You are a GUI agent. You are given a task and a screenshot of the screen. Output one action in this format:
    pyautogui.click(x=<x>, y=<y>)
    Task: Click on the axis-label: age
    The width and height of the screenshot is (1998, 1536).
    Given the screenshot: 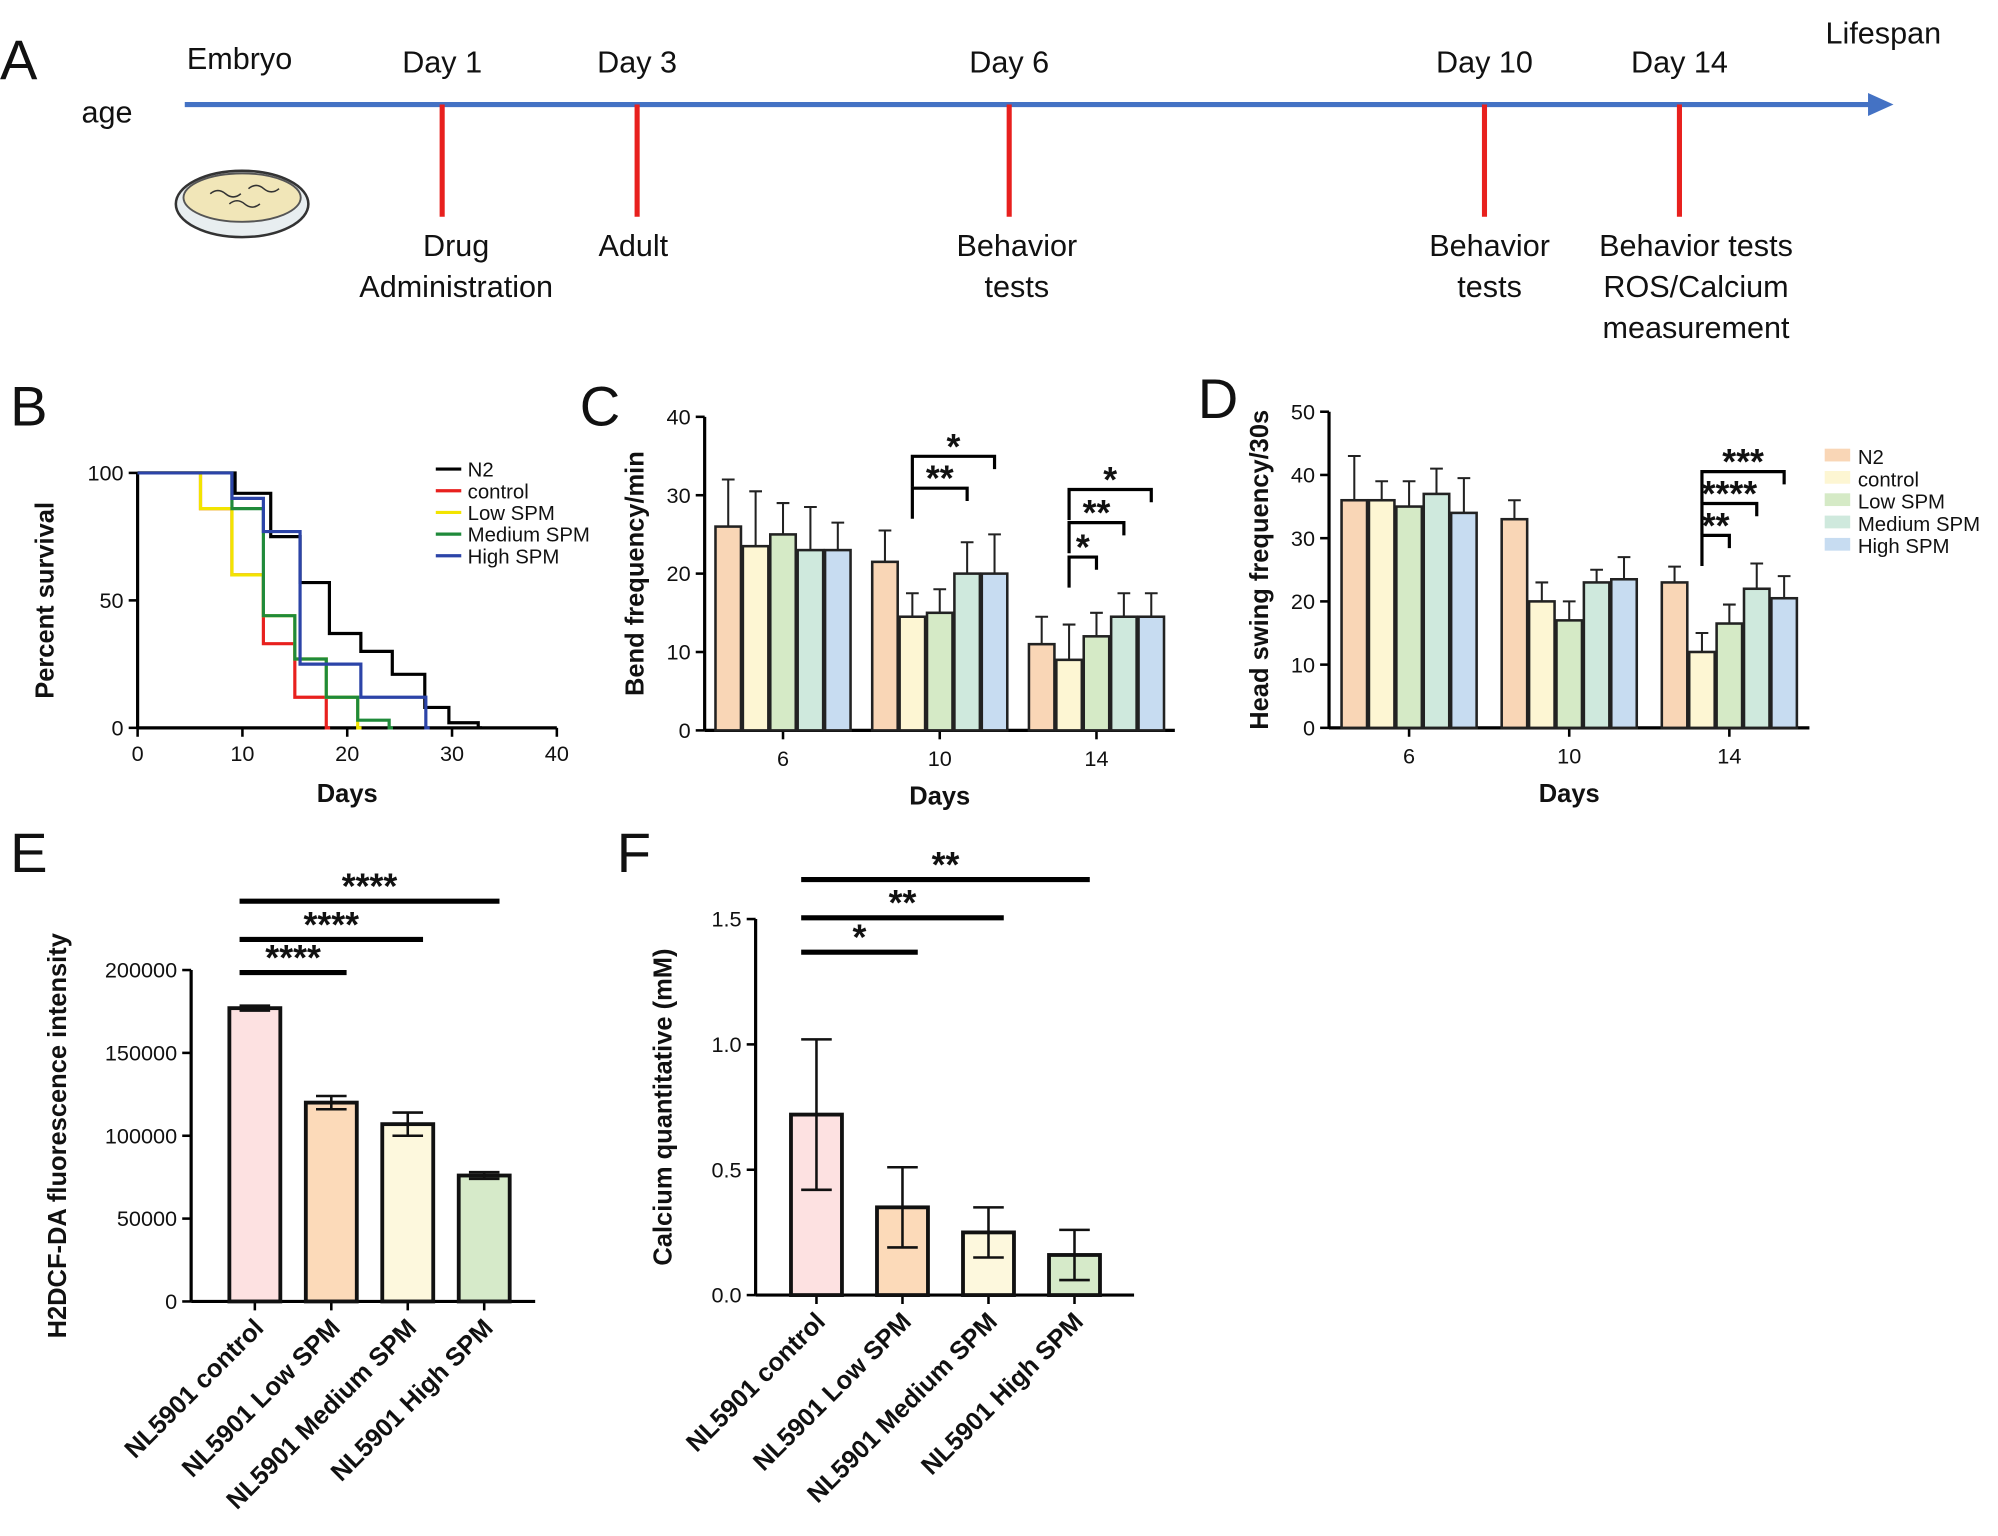 What is the action you would take?
    pyautogui.click(x=107, y=112)
    